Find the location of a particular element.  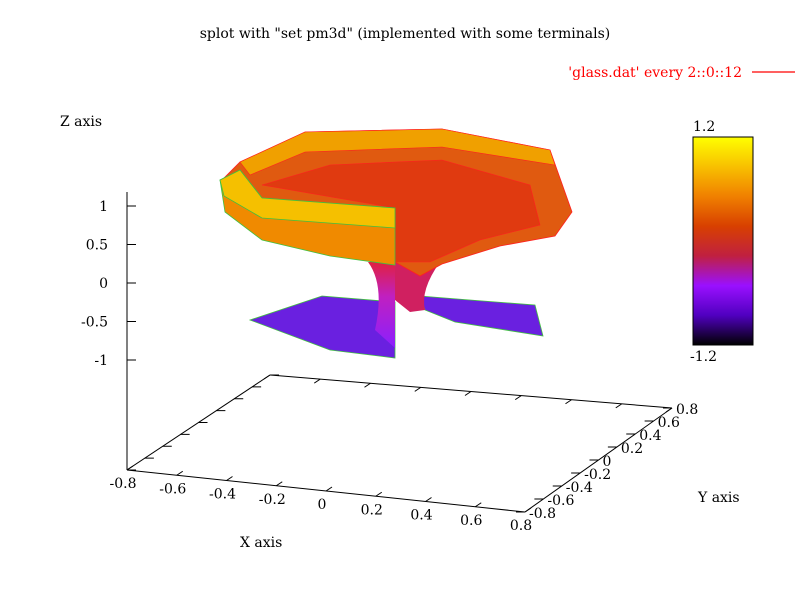

y-tick-label: -0.6 is located at coordinates (560, 501).